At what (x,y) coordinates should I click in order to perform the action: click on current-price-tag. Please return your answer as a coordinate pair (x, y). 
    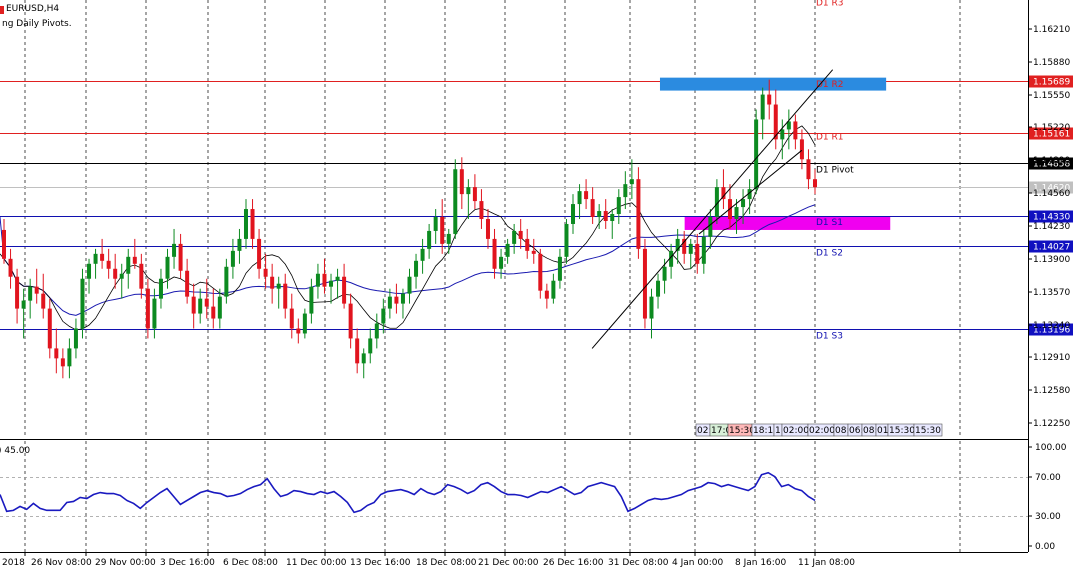
    Looking at the image, I should click on (1051, 187).